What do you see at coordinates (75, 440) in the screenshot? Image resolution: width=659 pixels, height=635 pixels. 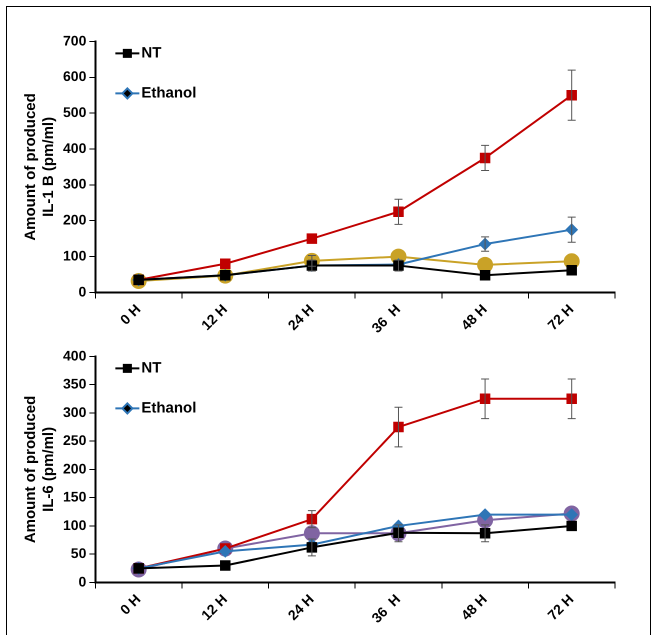 I see `y-tick-label: 250` at bounding box center [75, 440].